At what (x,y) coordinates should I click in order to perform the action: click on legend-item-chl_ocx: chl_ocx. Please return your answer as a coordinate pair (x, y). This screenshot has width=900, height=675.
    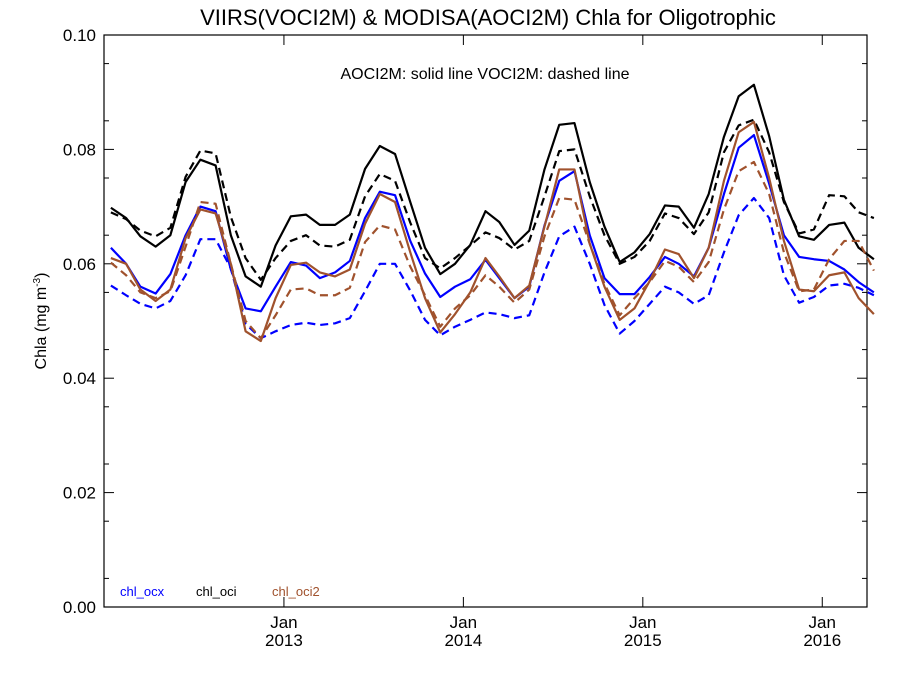
    Looking at the image, I should click on (142, 591).